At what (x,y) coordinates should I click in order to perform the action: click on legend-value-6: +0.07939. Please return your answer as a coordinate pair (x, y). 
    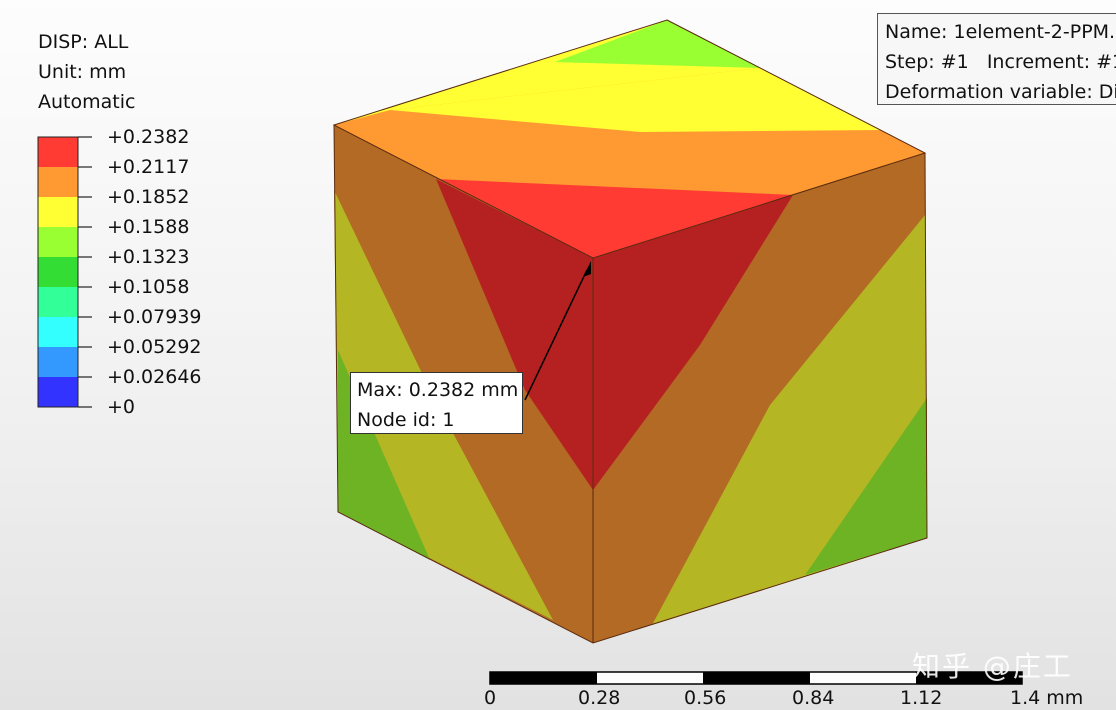
    Looking at the image, I should click on (154, 317).